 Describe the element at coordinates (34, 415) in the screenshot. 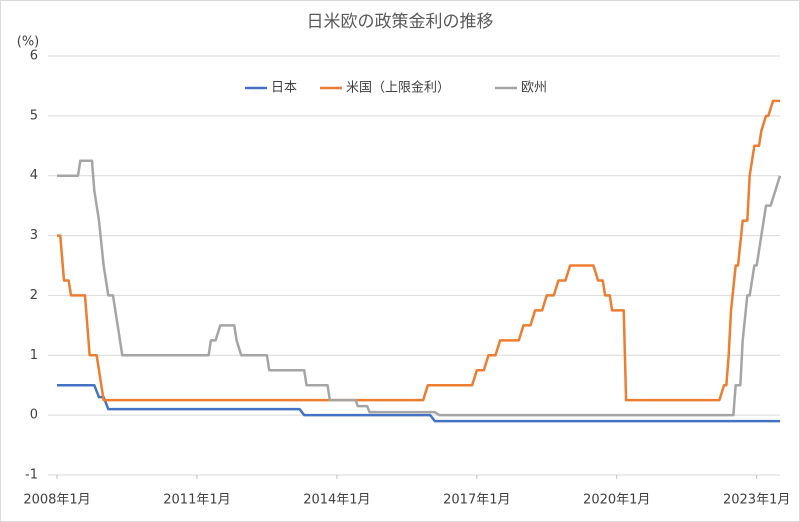

I see `y-tick-label: 0` at that location.